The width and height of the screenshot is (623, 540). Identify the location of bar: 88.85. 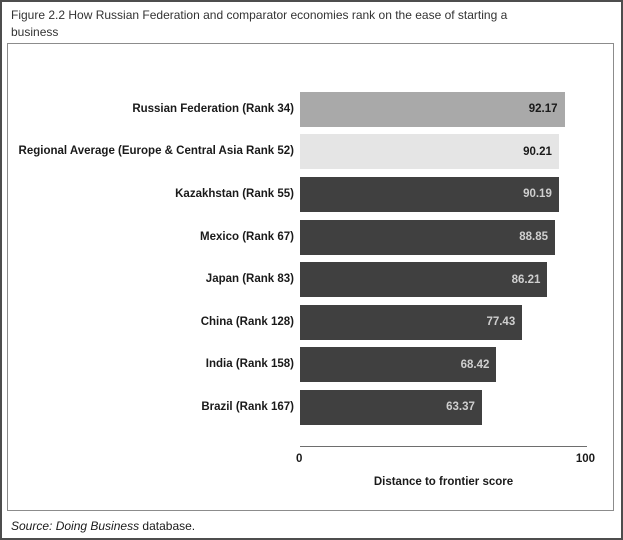
(427, 237).